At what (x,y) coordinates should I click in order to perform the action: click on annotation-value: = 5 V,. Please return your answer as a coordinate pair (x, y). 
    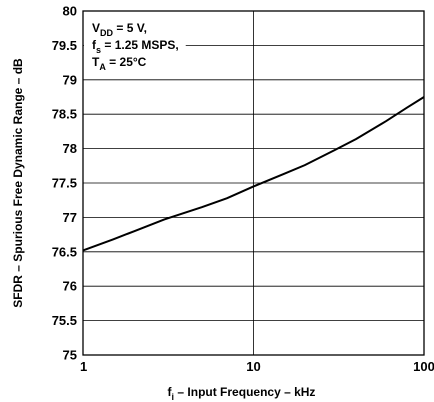
    Looking at the image, I should click on (130, 28).